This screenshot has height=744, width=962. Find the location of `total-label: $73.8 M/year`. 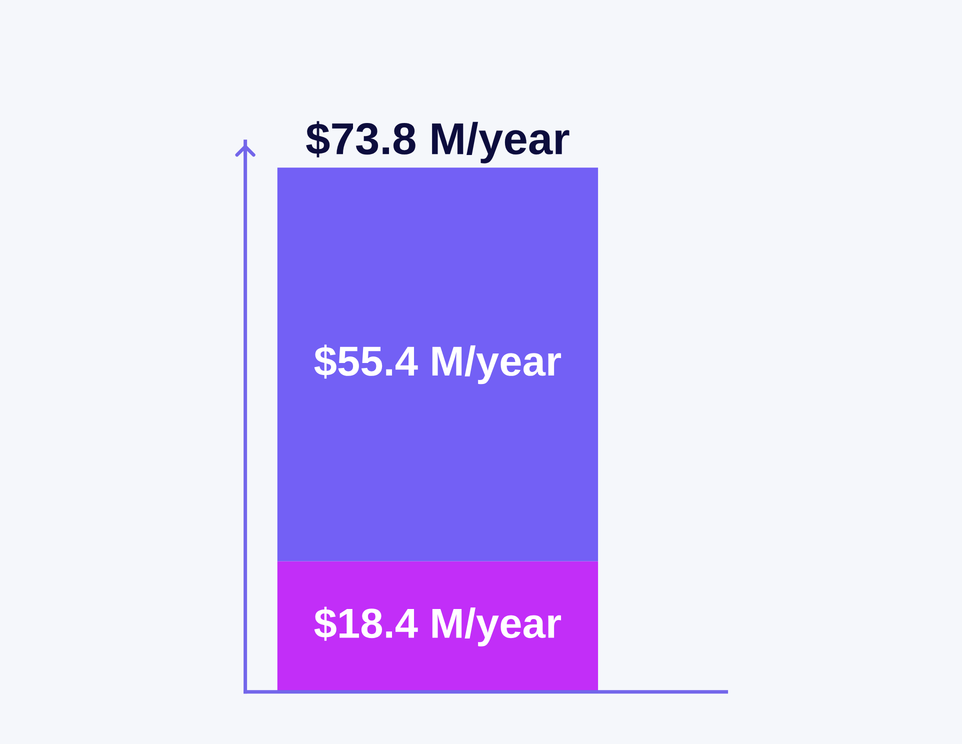

total-label: $73.8 M/year is located at coordinates (438, 142).